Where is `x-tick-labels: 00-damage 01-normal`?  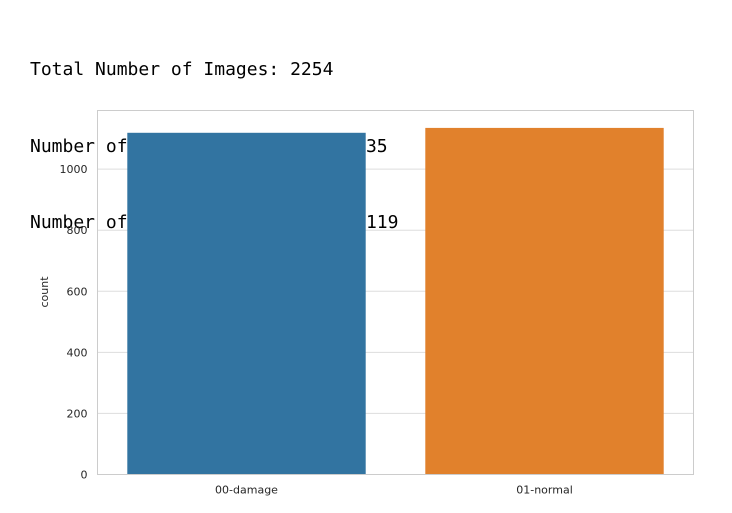
x-tick-labels: 00-damage 01-normal is located at coordinates (394, 490).